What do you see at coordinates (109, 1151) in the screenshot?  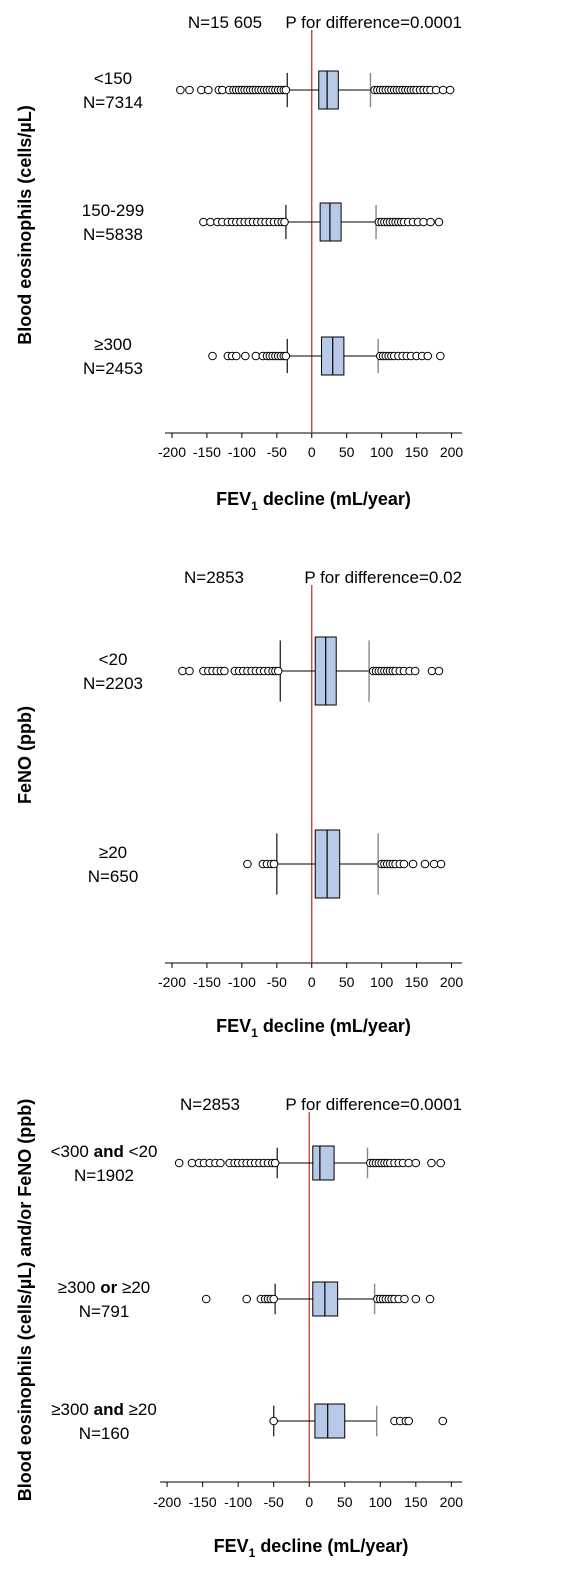 I see `group-label-part: and` at bounding box center [109, 1151].